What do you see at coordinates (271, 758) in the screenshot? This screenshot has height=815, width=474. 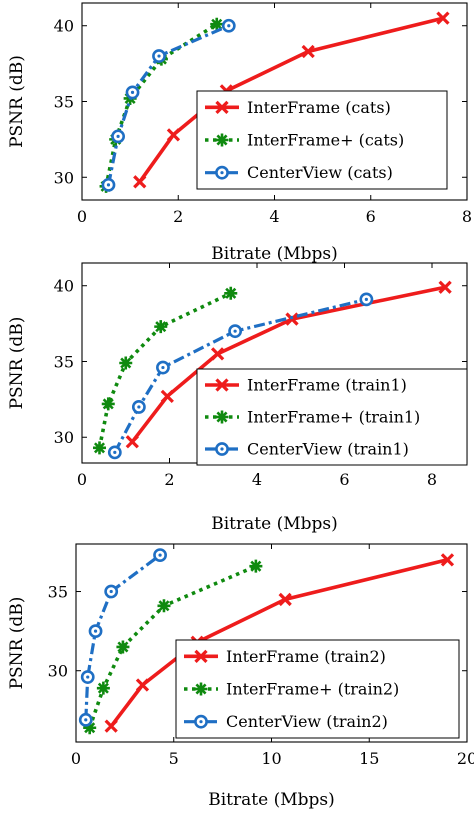 I see `x-tick-label-3: 10` at bounding box center [271, 758].